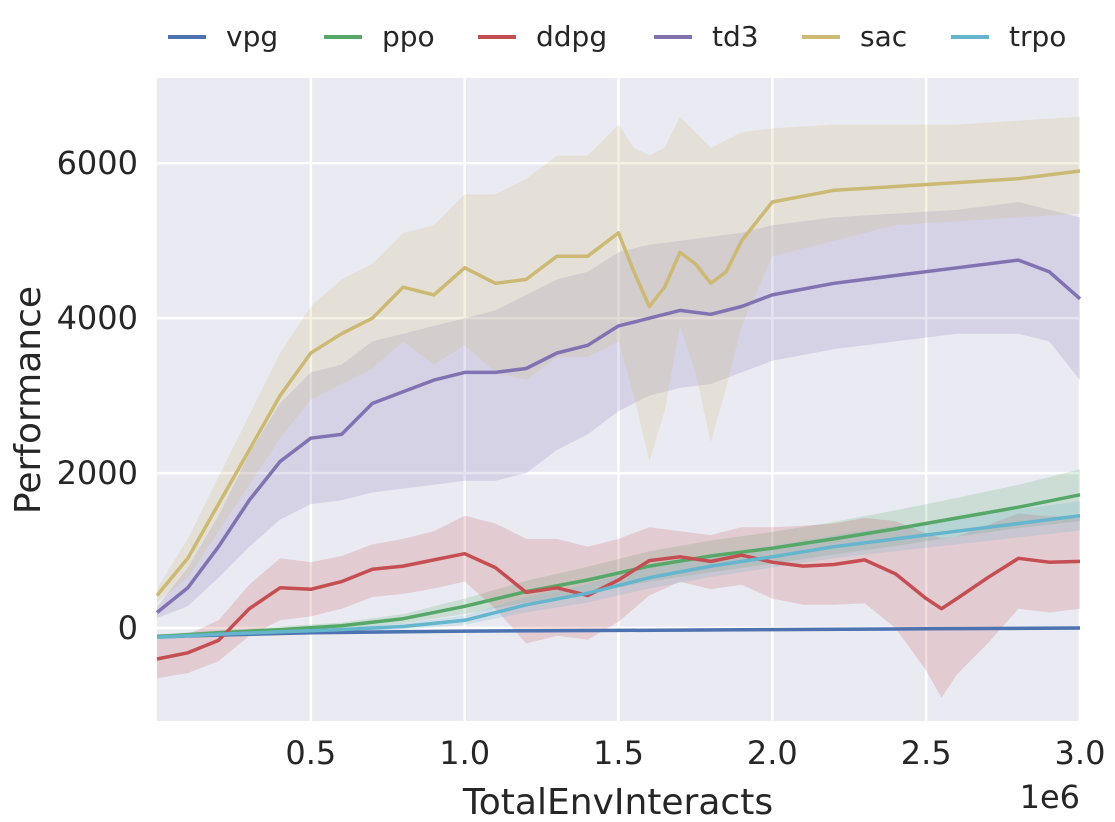  What do you see at coordinates (706, 36) in the screenshot?
I see `legend-item: td3` at bounding box center [706, 36].